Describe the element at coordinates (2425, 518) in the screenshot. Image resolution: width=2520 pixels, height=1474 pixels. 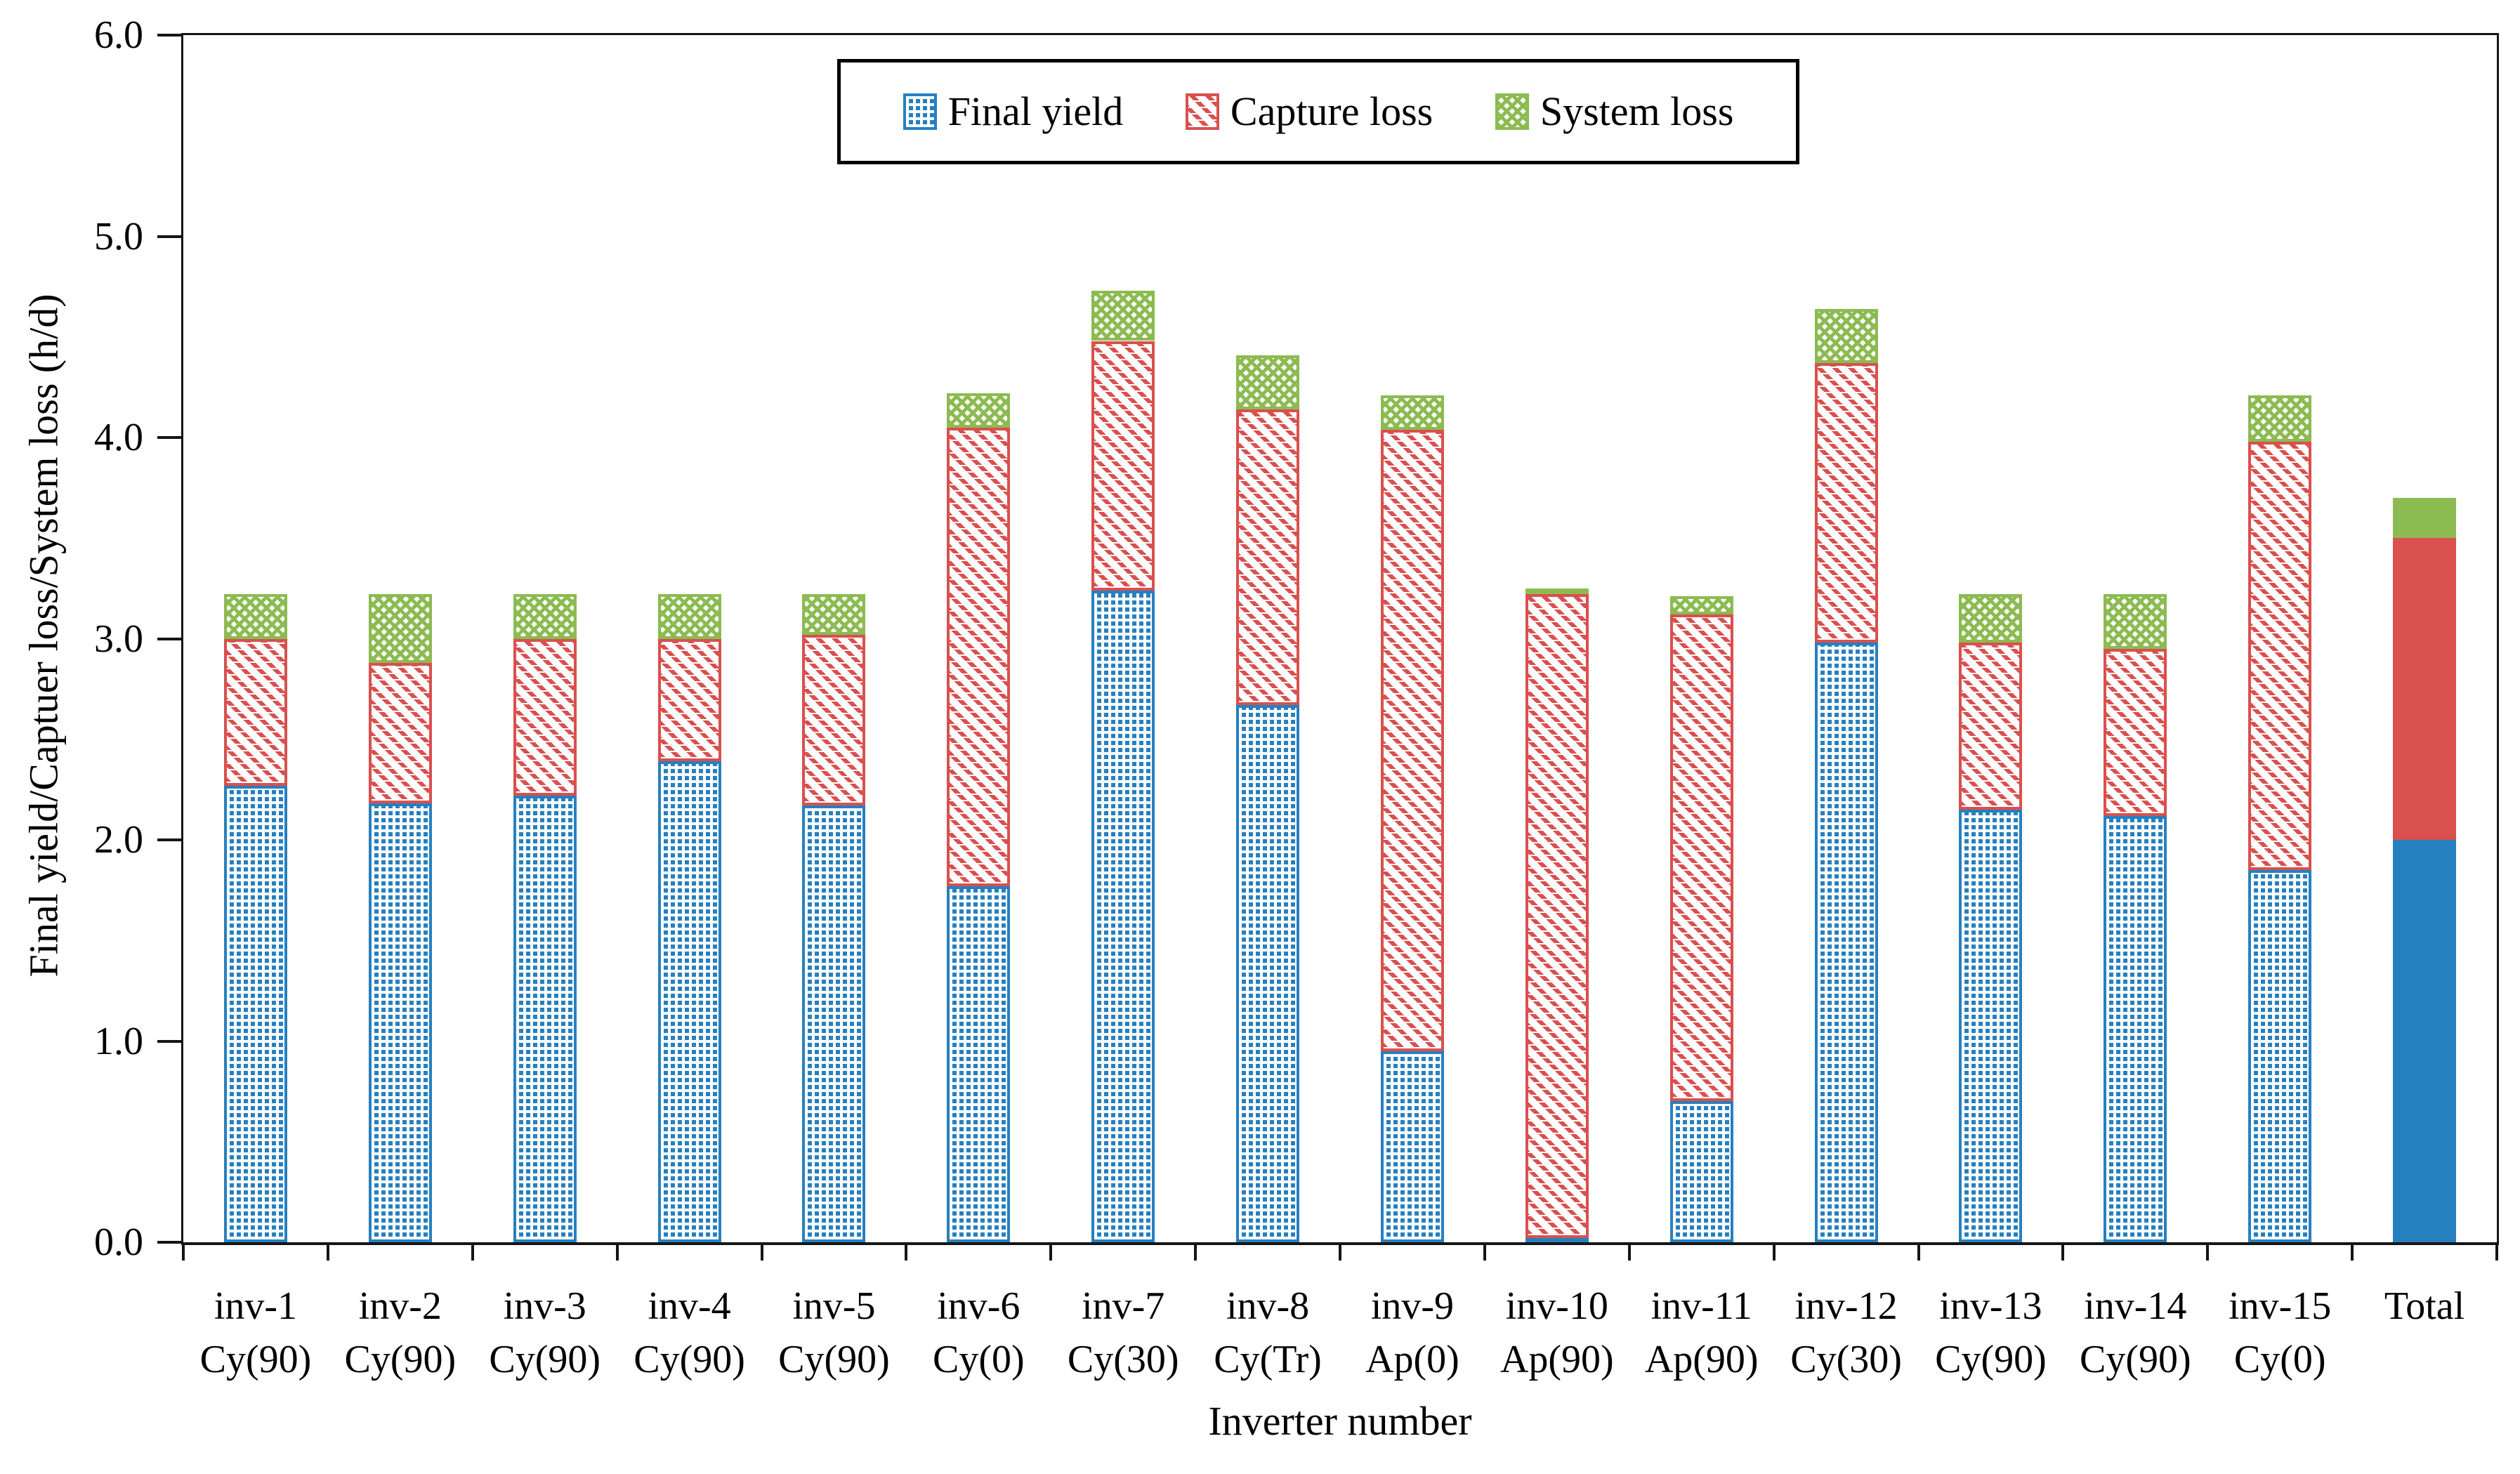
I see `bar-segment-system-loss-total` at that location.